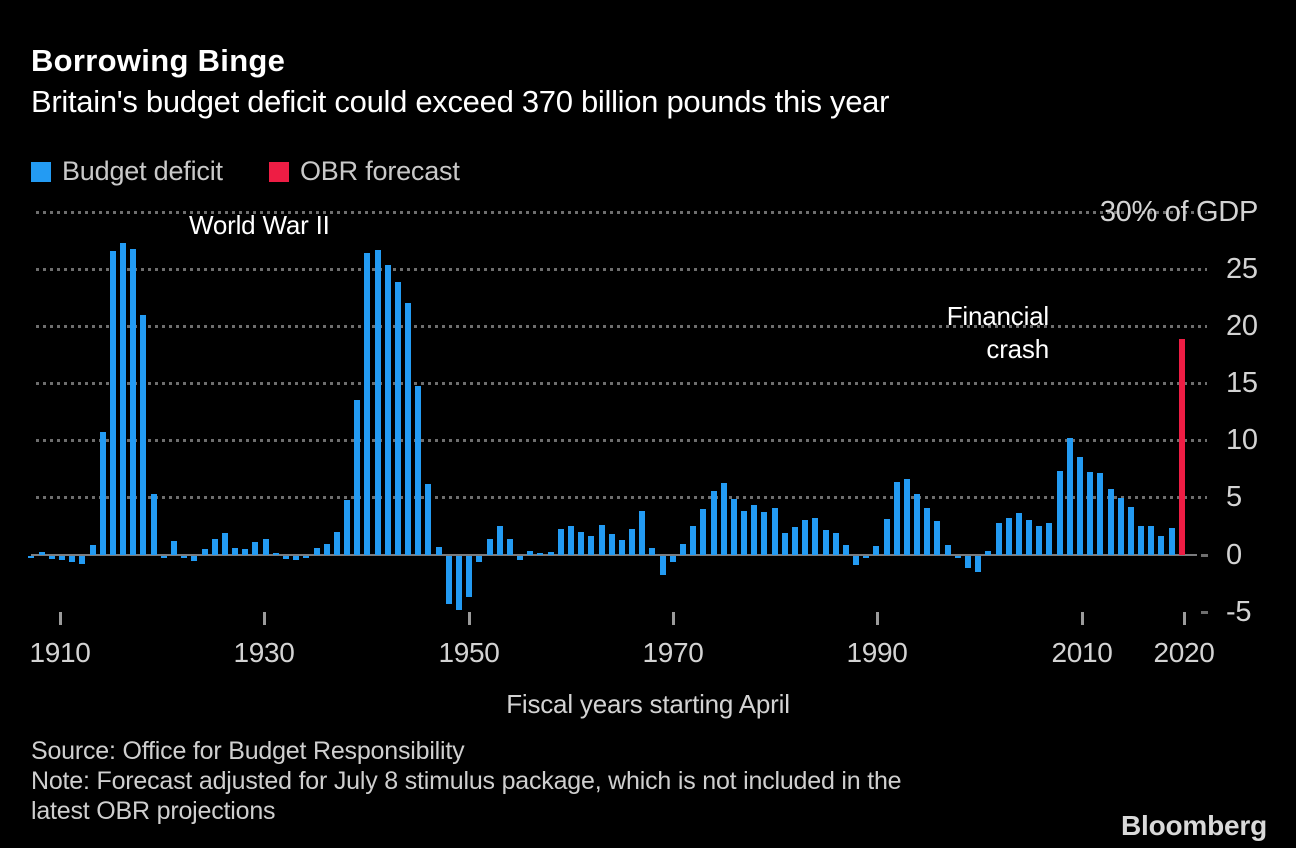  Describe the element at coordinates (1121, 526) in the screenshot. I see `deficit-bar-2014` at that location.